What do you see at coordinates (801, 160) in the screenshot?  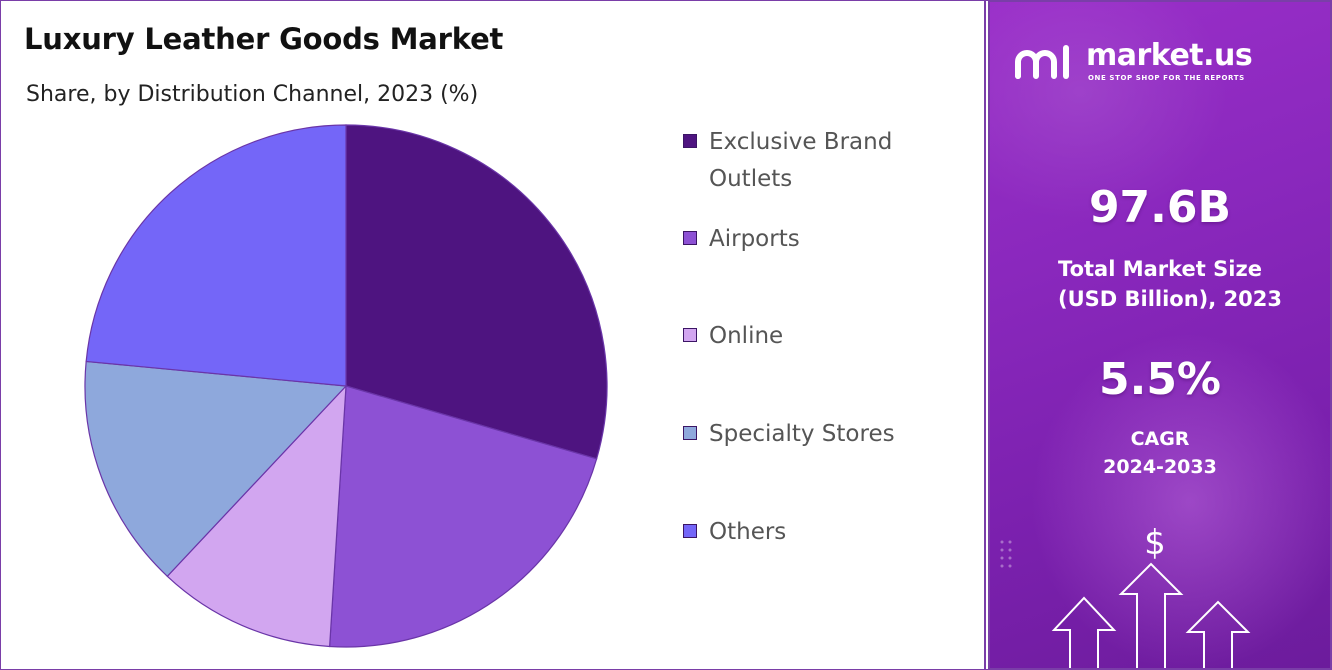 I see `legend-label: Exclusive Brand Outlets` at bounding box center [801, 160].